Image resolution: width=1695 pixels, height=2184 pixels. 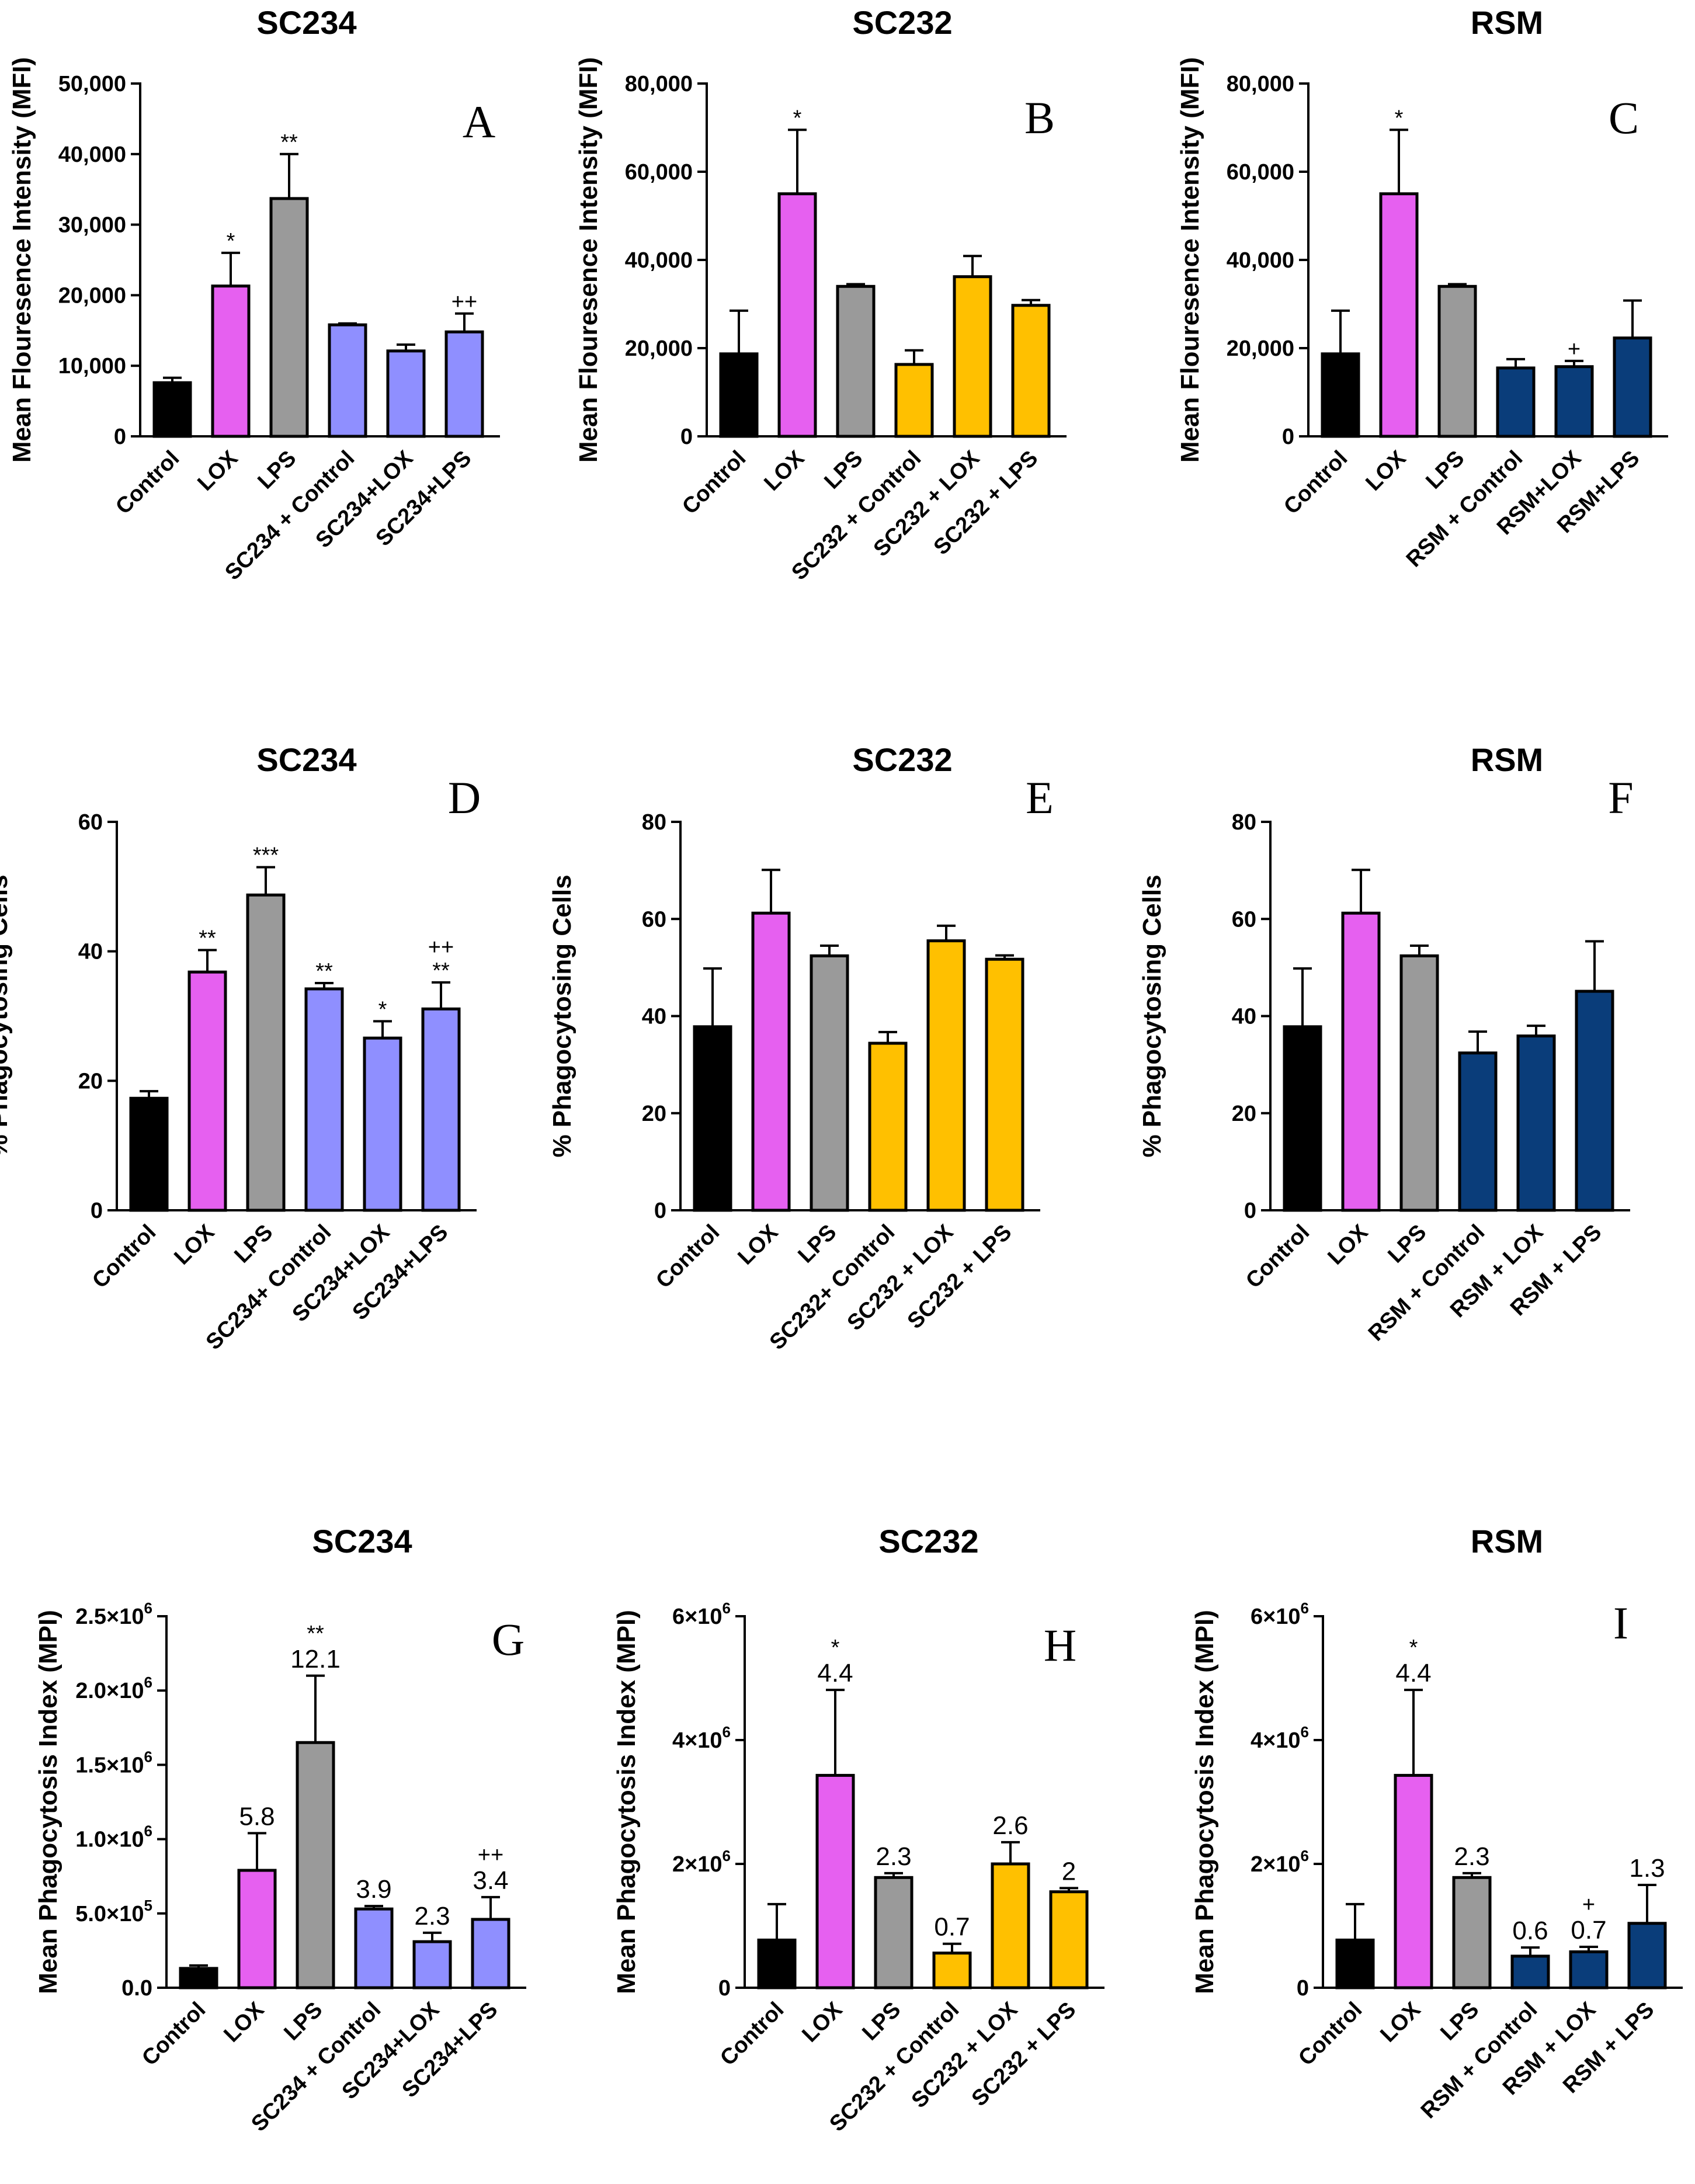 I want to click on value-label: 3.4, so click(x=490, y=1880).